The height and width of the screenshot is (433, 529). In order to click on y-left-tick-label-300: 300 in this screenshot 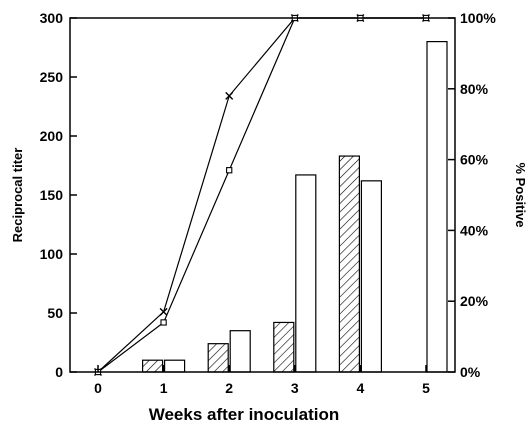, I will do `click(52, 18)`.